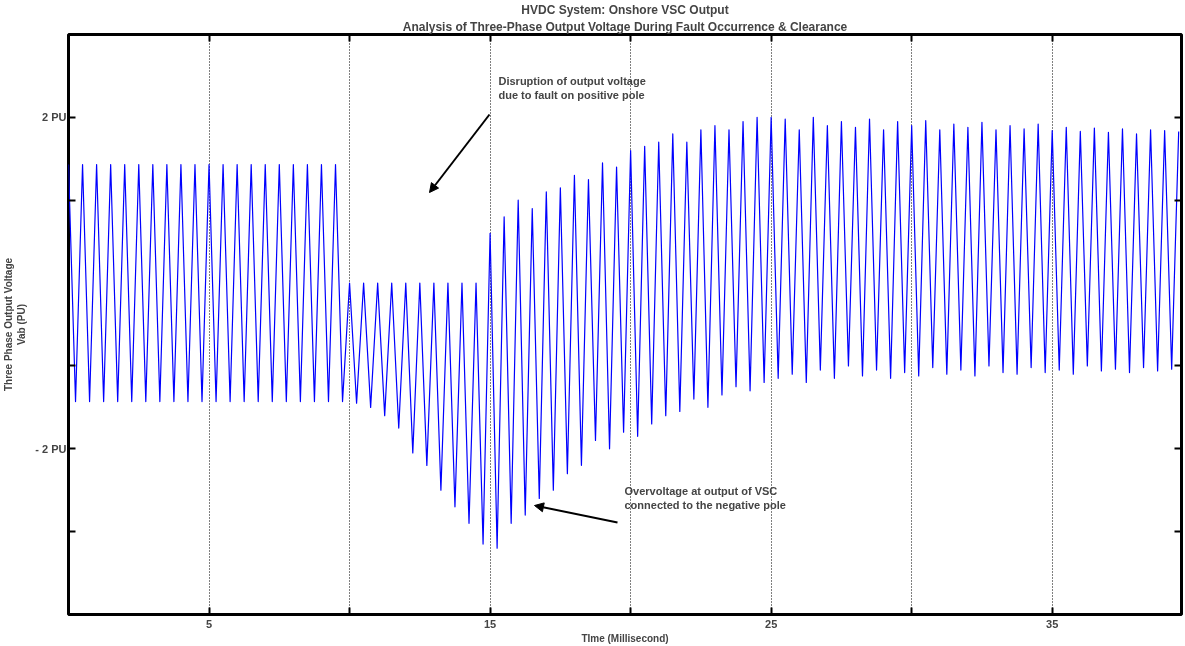 This screenshot has width=1185, height=646. What do you see at coordinates (209, 623) in the screenshot?
I see `x-tick-label: 5` at bounding box center [209, 623].